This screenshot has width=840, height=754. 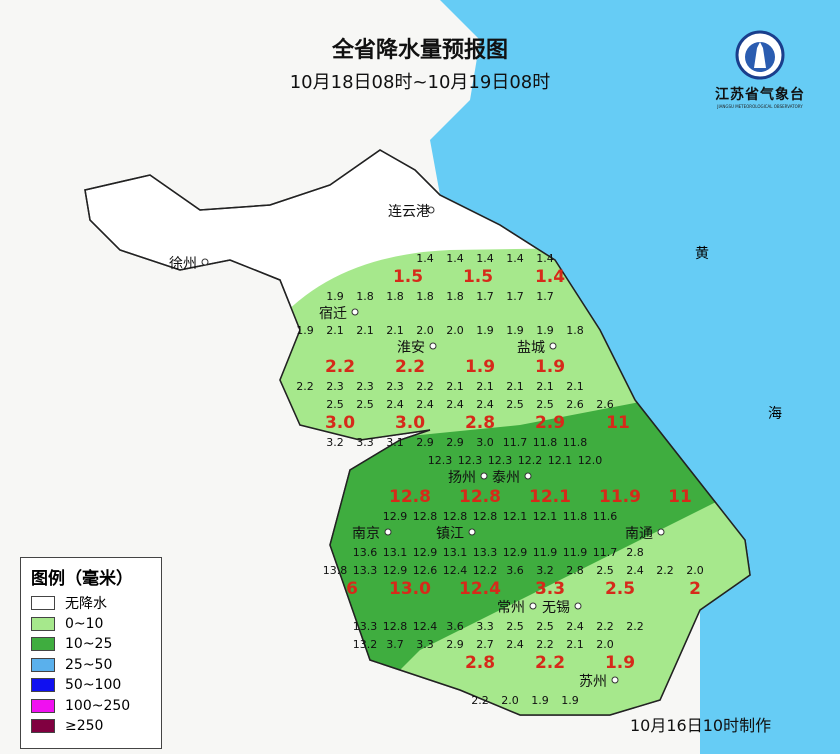 I want to click on city-label: 无锡, so click(x=556, y=608).